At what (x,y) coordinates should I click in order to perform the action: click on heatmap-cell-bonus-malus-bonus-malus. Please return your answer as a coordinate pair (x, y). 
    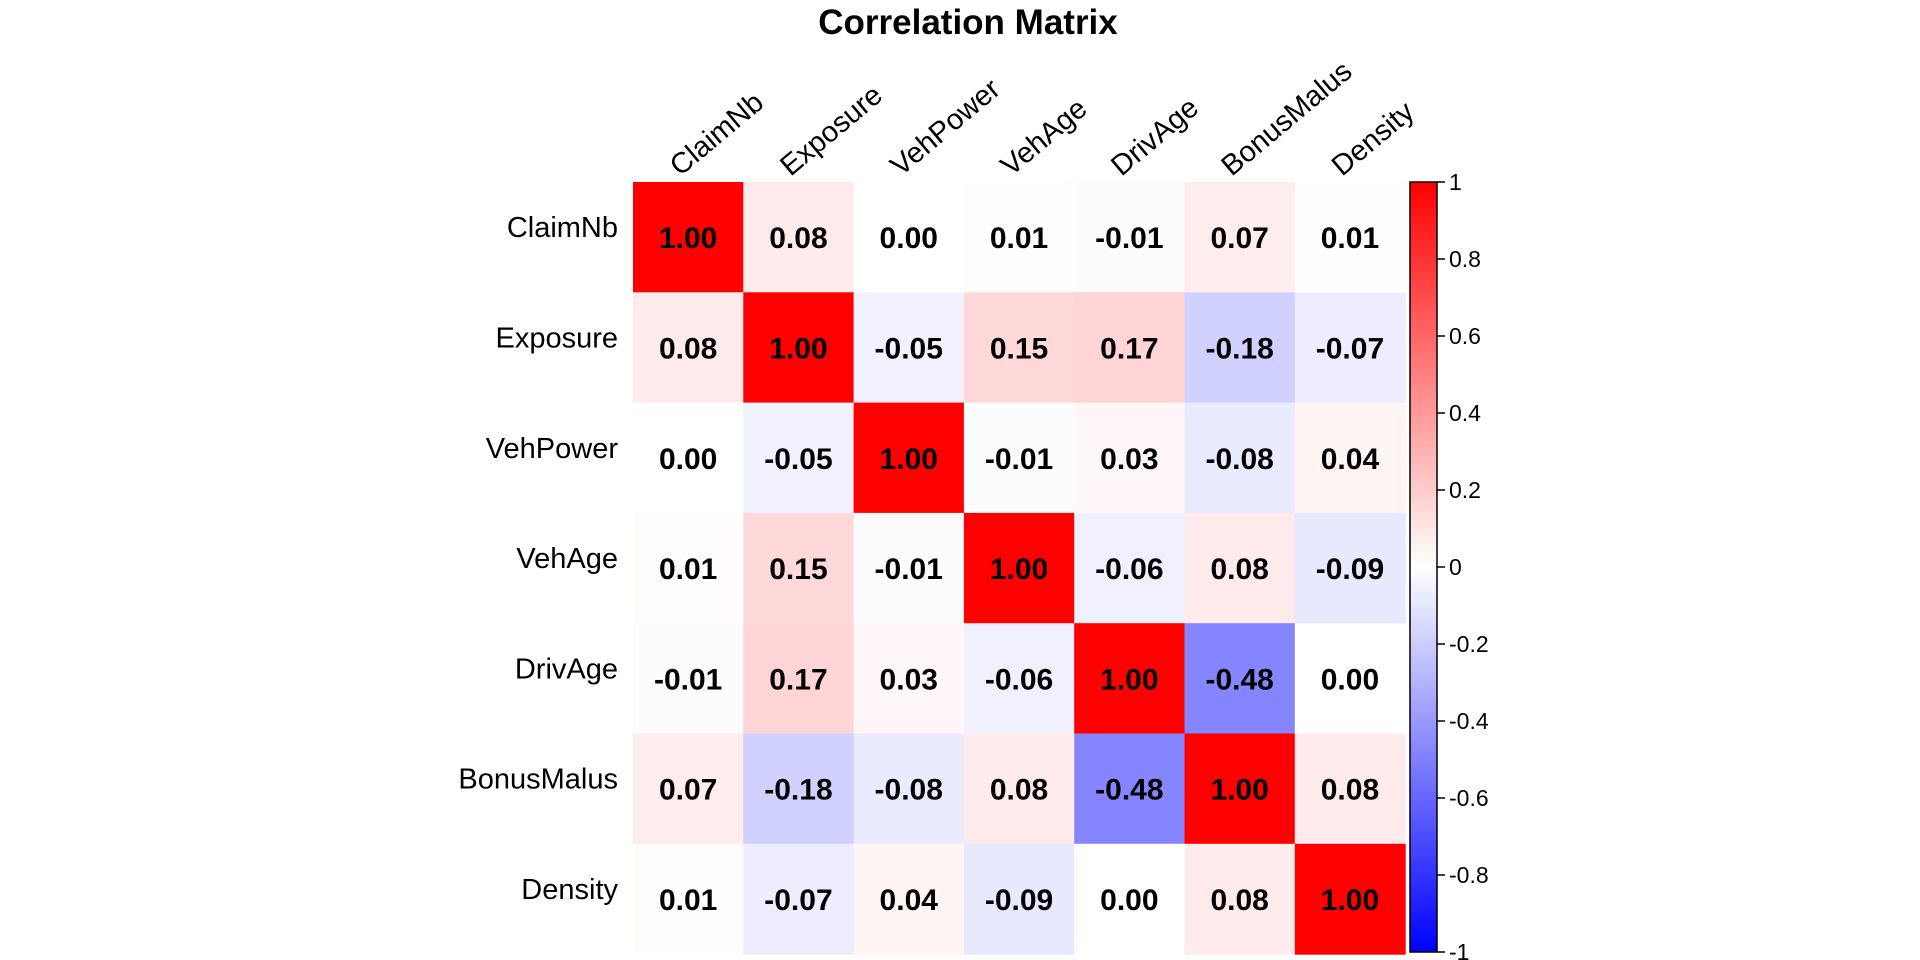
    Looking at the image, I should click on (1240, 789).